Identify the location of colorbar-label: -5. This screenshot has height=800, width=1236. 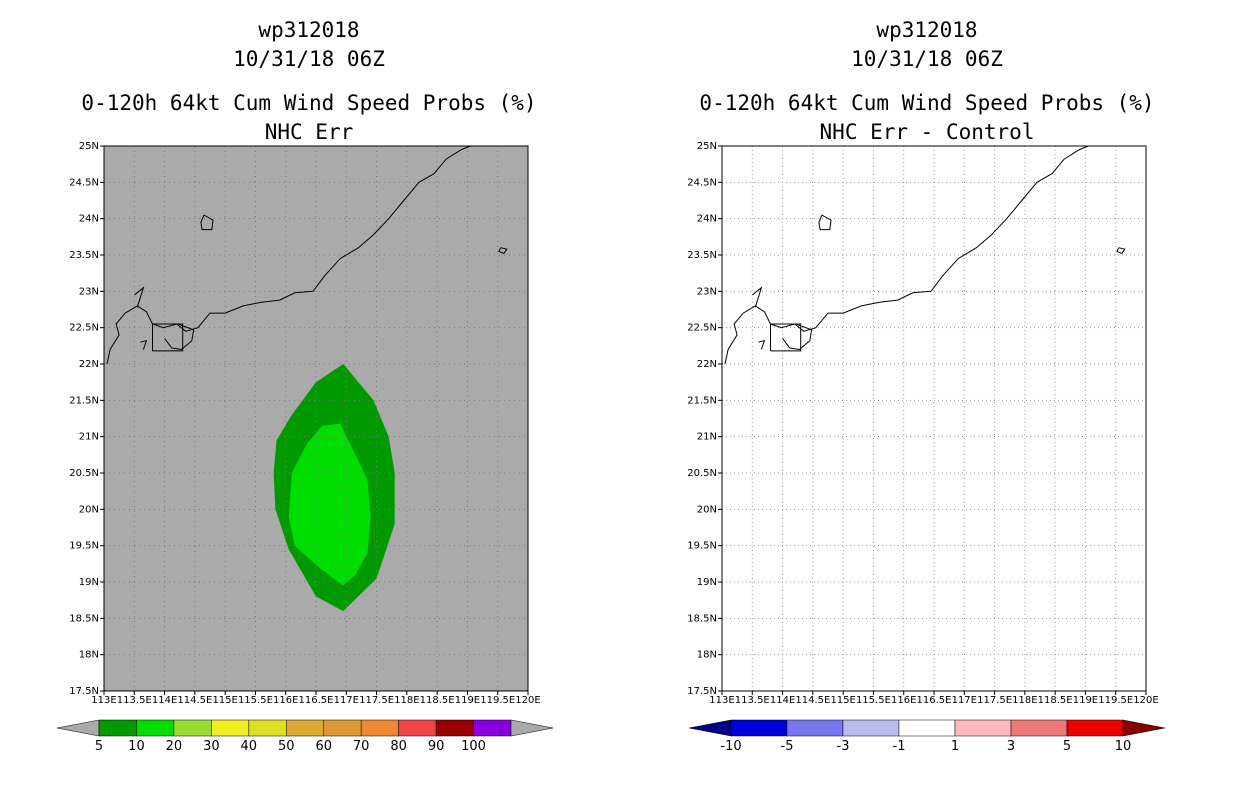
(787, 746).